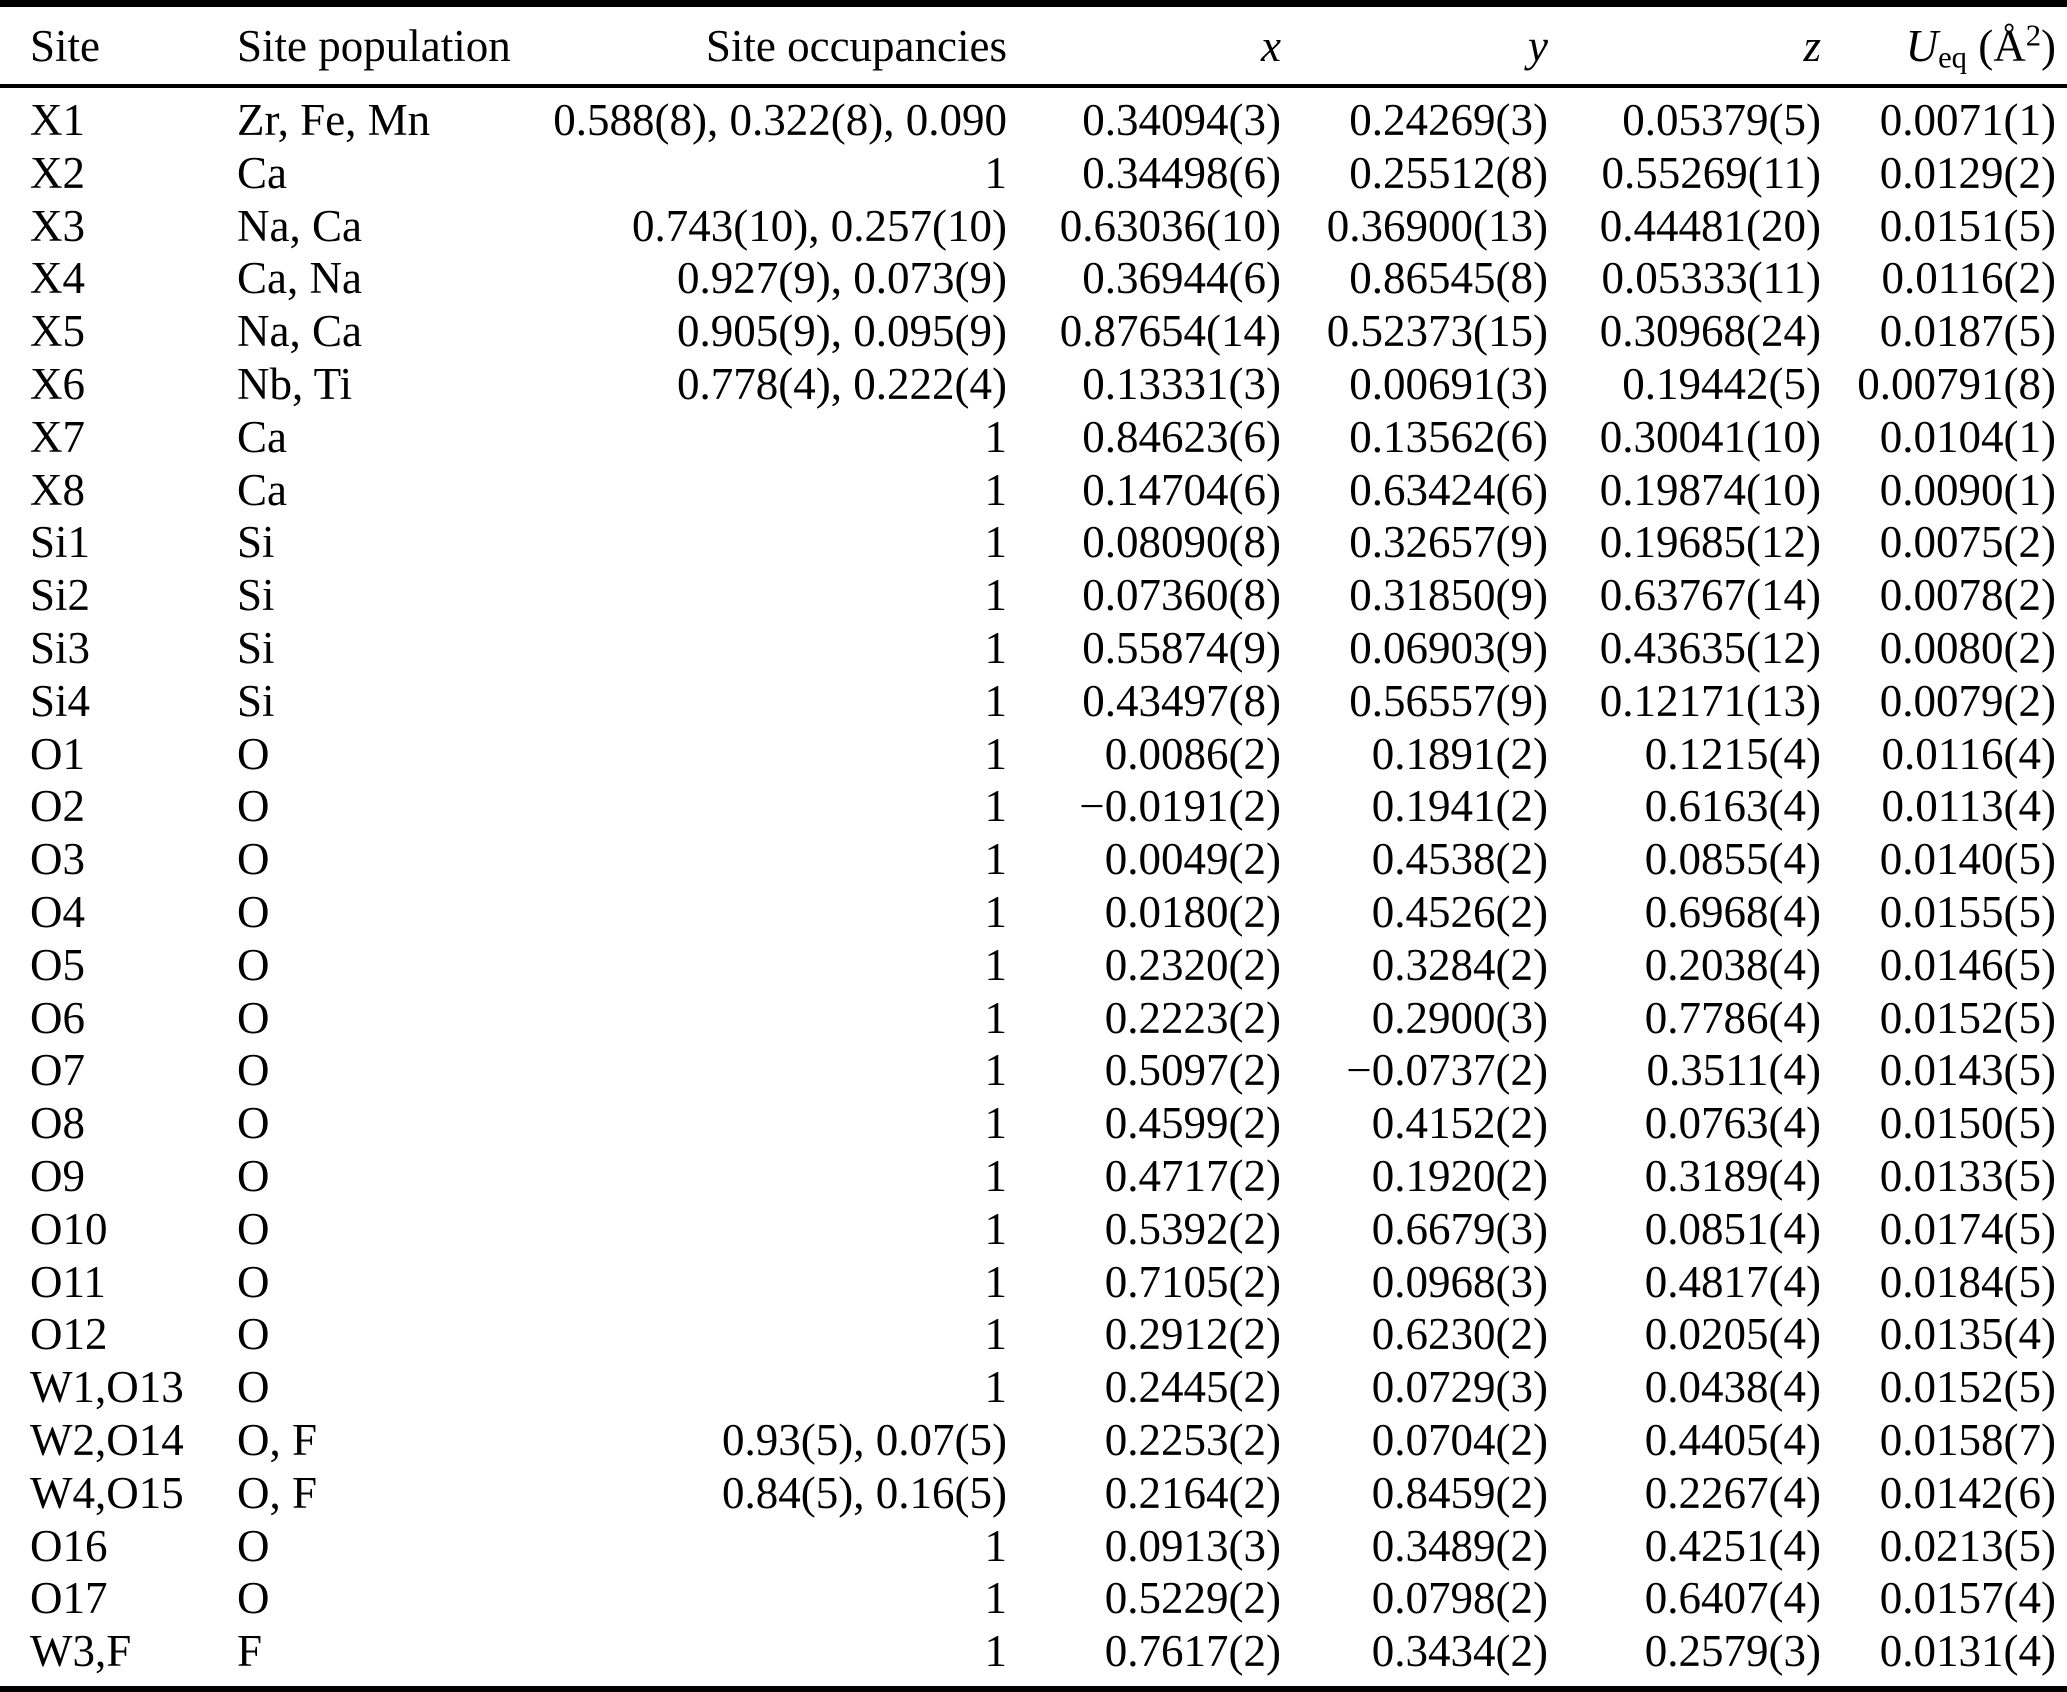  I want to click on cell-ueq: 0.0071(1), so click(1967, 120).